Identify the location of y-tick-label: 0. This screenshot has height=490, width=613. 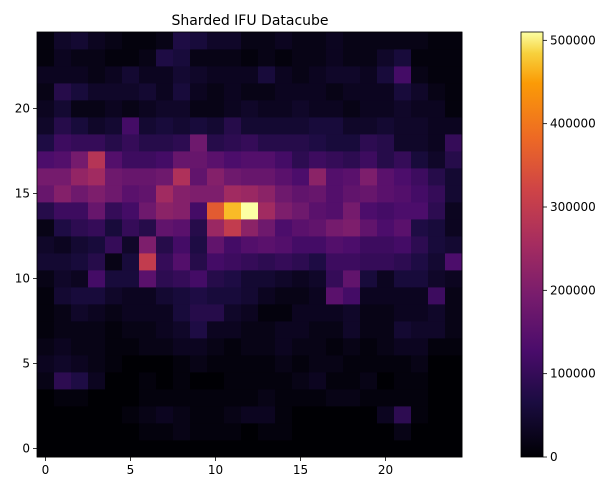
(26, 449).